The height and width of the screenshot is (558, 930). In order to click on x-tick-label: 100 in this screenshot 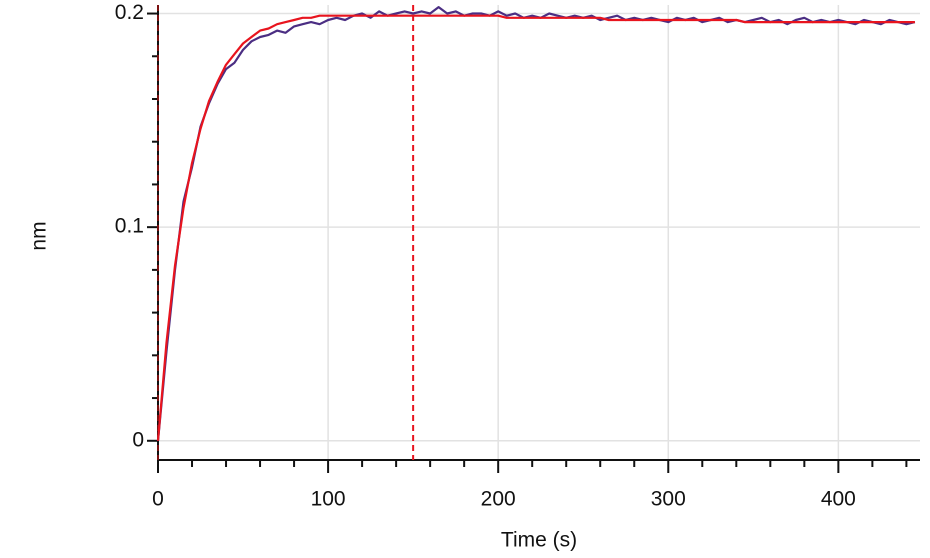, I will do `click(328, 499)`.